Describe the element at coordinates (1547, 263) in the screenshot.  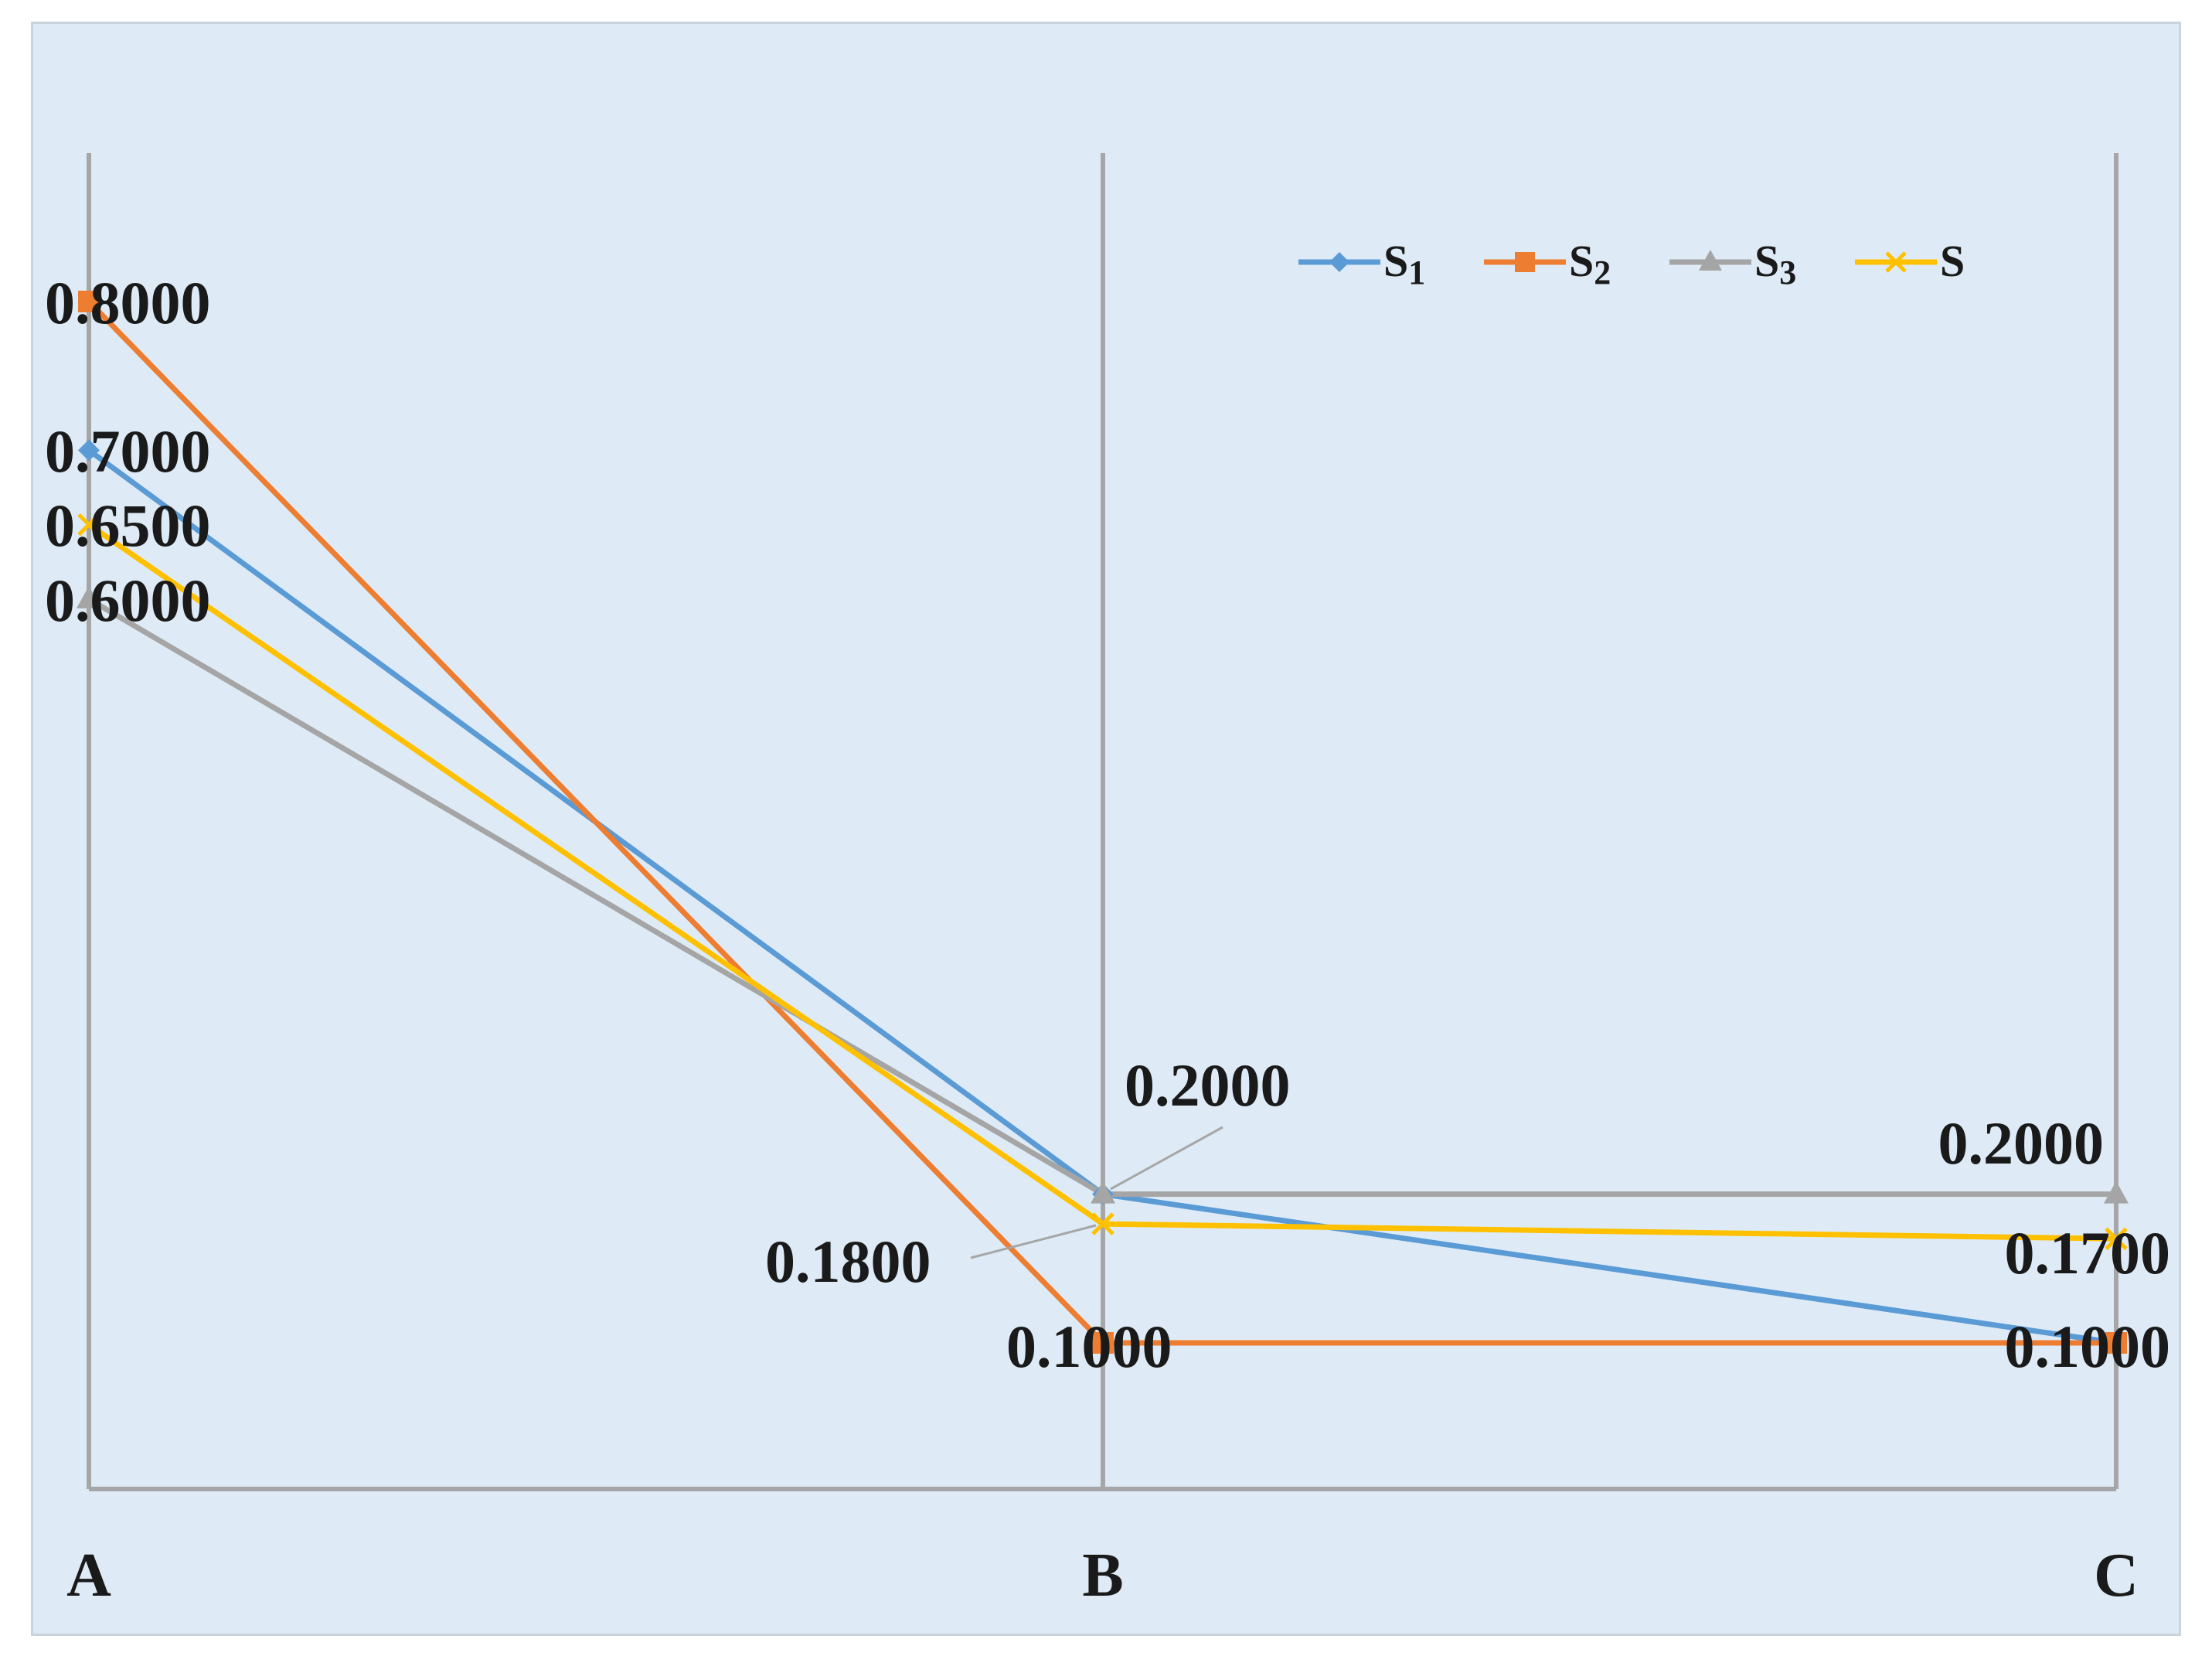
I see `legend-item-s2: S2` at that location.